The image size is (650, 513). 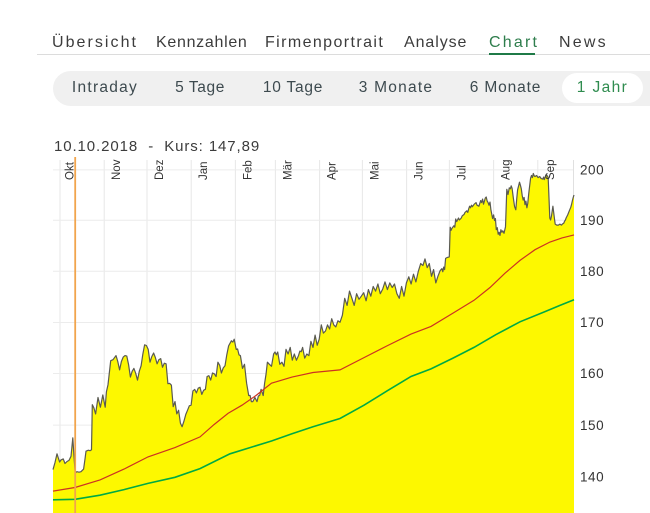 I want to click on svg-text: Mär, so click(x=288, y=170).